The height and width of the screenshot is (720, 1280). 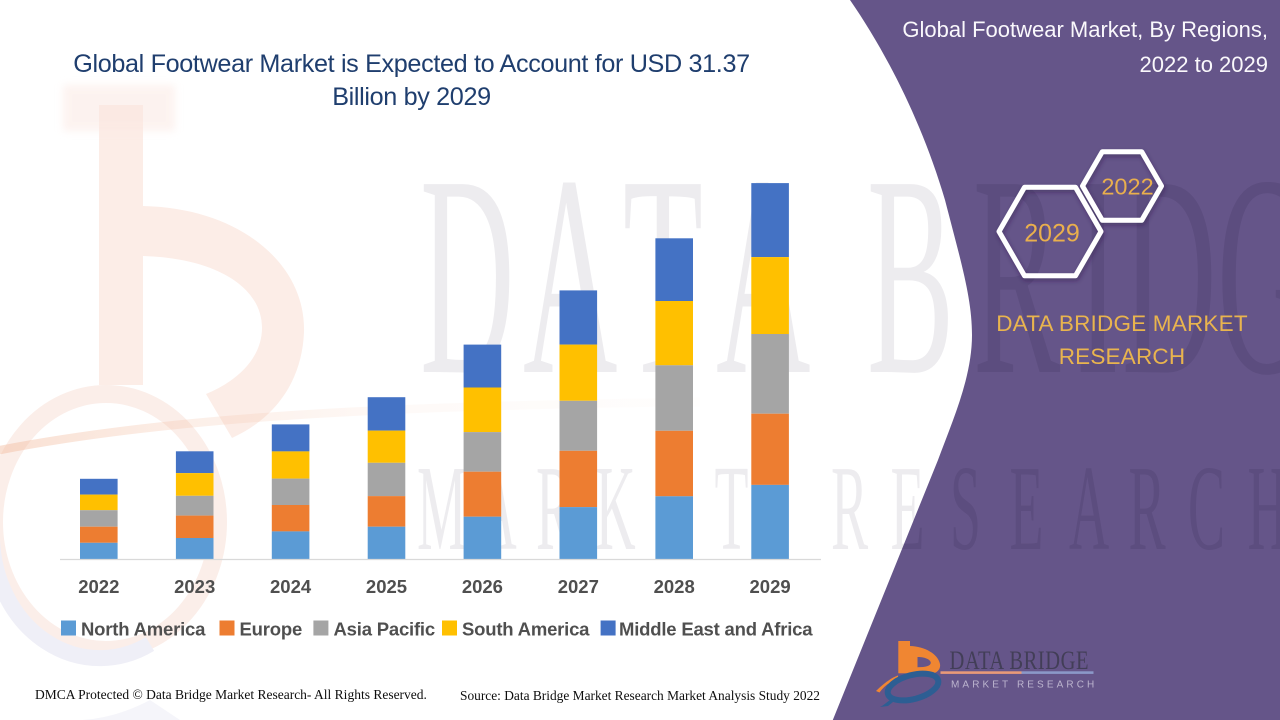 What do you see at coordinates (578, 586) in the screenshot?
I see `svg-text: 2027` at bounding box center [578, 586].